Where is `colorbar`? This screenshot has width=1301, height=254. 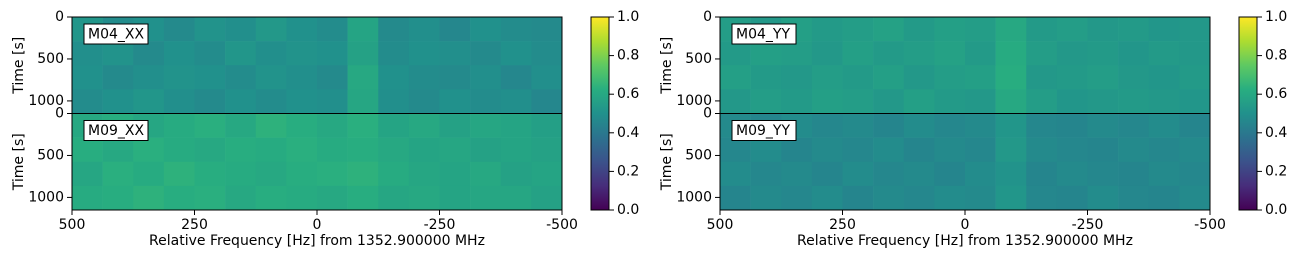 colorbar is located at coordinates (1248, 113).